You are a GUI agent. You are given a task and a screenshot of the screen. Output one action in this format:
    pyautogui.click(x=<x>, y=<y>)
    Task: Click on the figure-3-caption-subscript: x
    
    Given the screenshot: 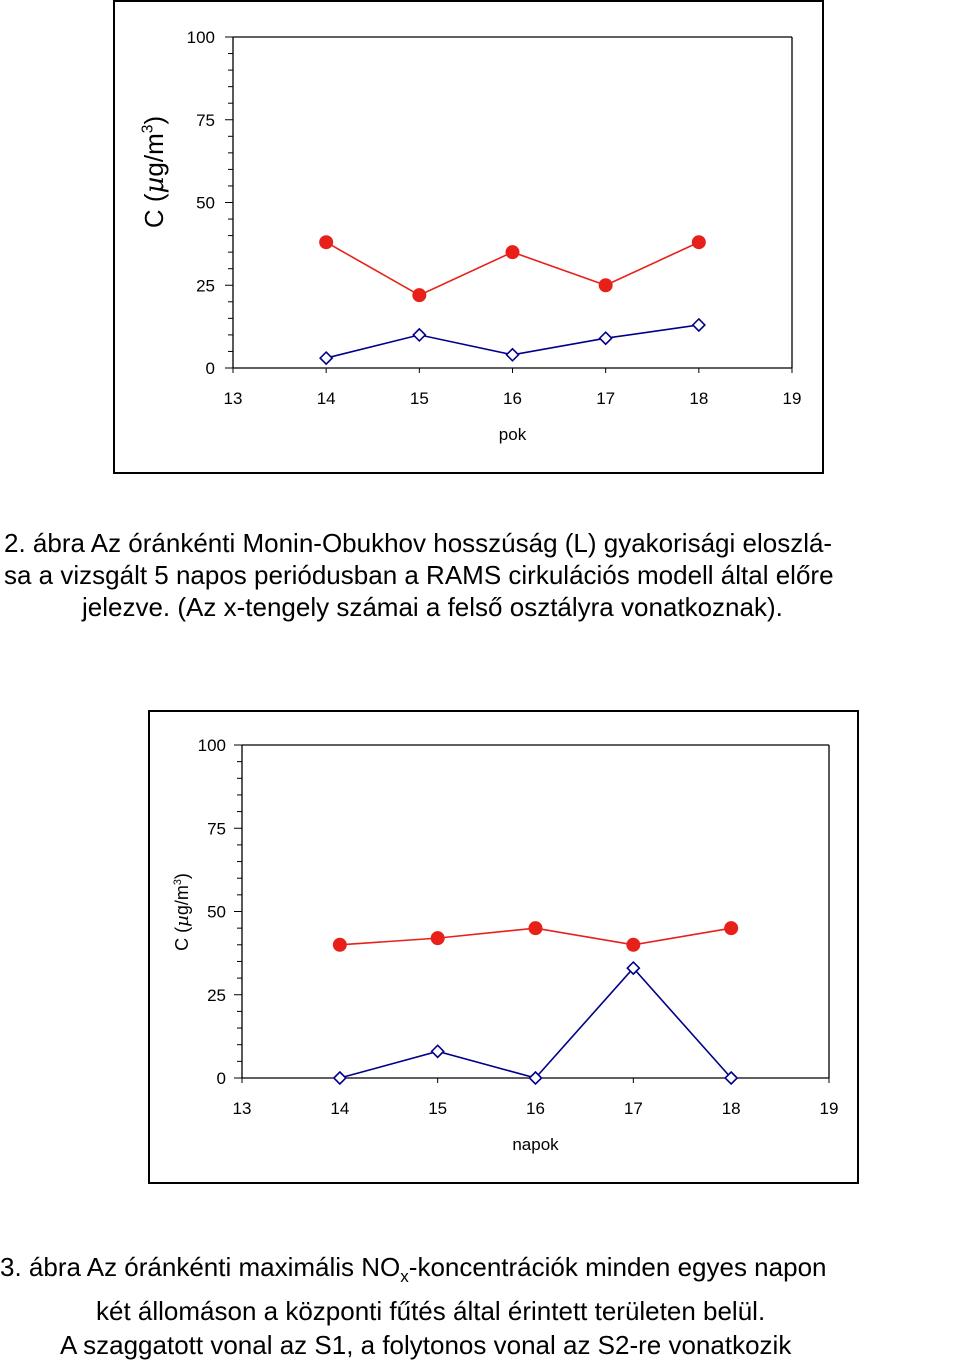 What is the action you would take?
    pyautogui.click(x=404, y=1277)
    